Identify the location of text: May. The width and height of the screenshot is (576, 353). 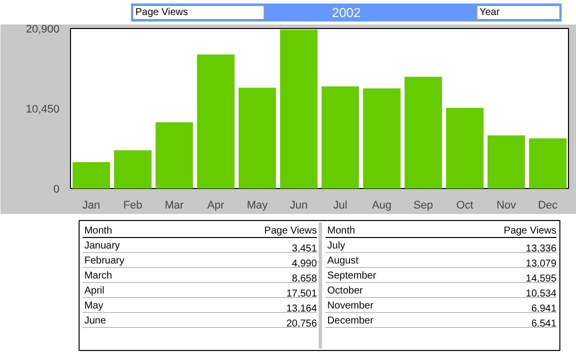
(94, 306).